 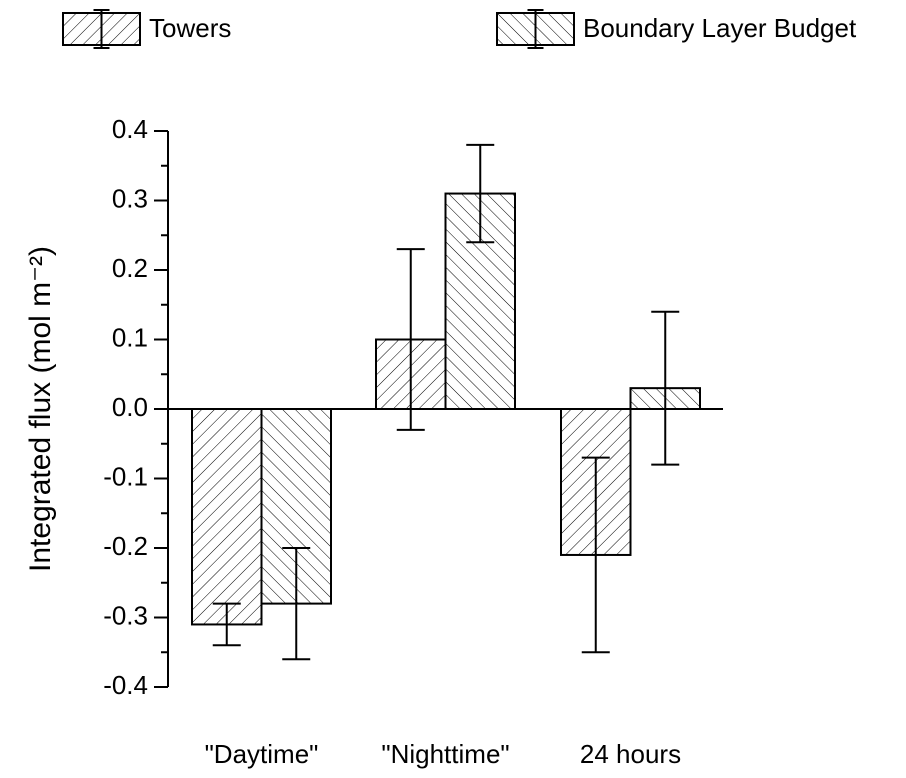 I want to click on y-tick-label: -0.4, so click(x=125, y=685).